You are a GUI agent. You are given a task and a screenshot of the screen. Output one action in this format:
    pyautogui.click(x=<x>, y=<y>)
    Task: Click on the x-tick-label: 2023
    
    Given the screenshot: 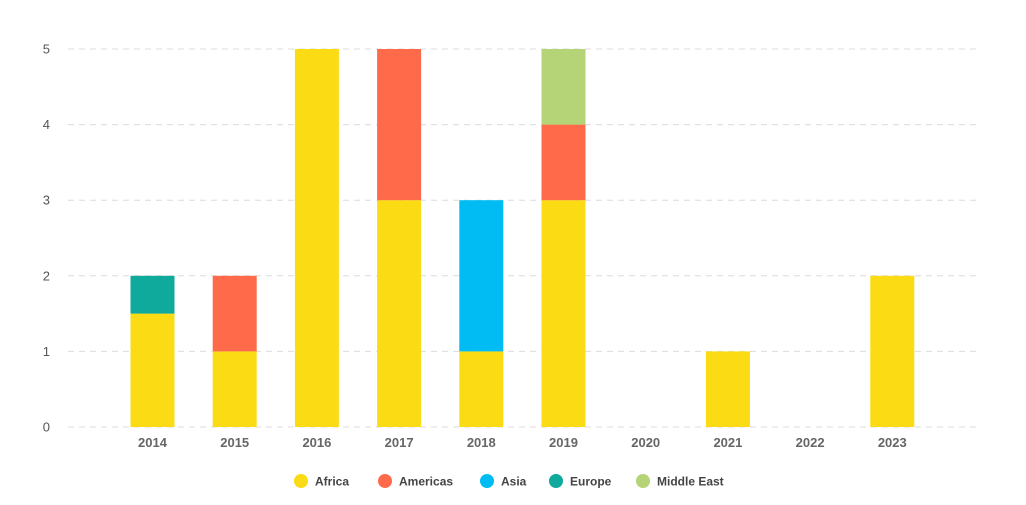 What is the action you would take?
    pyautogui.click(x=892, y=442)
    